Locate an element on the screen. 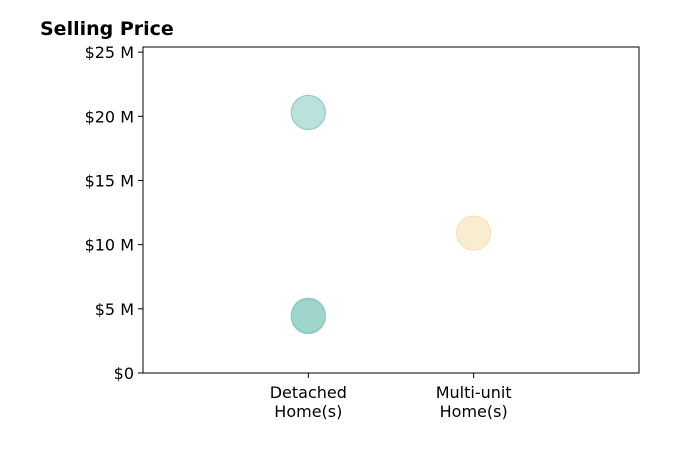 This screenshot has height=462, width=679. y-tick-label: $10 M is located at coordinates (109, 245).